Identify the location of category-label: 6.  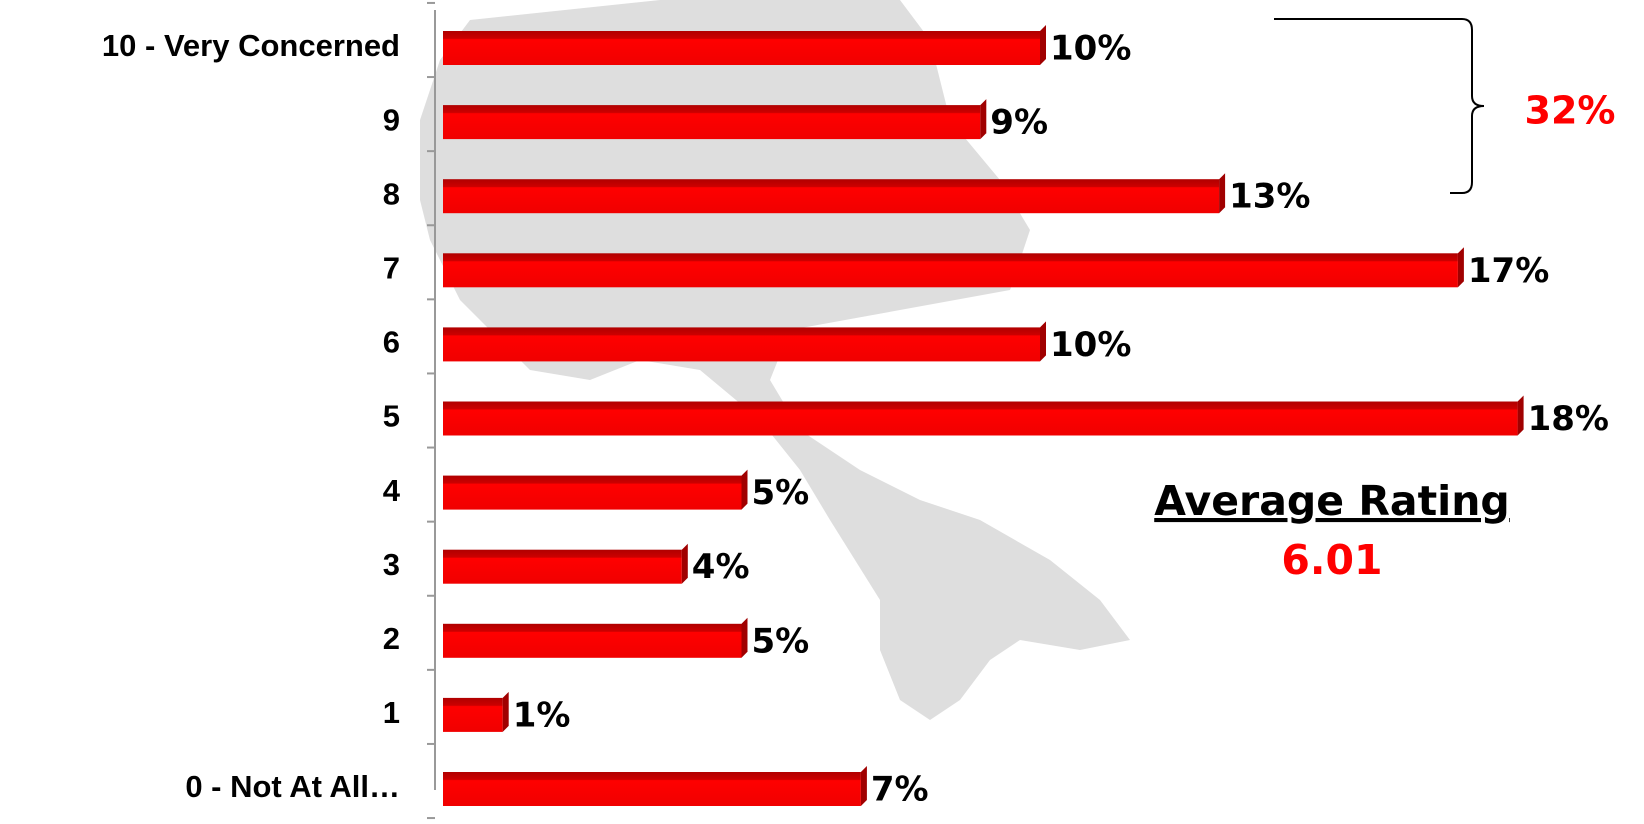
(391, 342).